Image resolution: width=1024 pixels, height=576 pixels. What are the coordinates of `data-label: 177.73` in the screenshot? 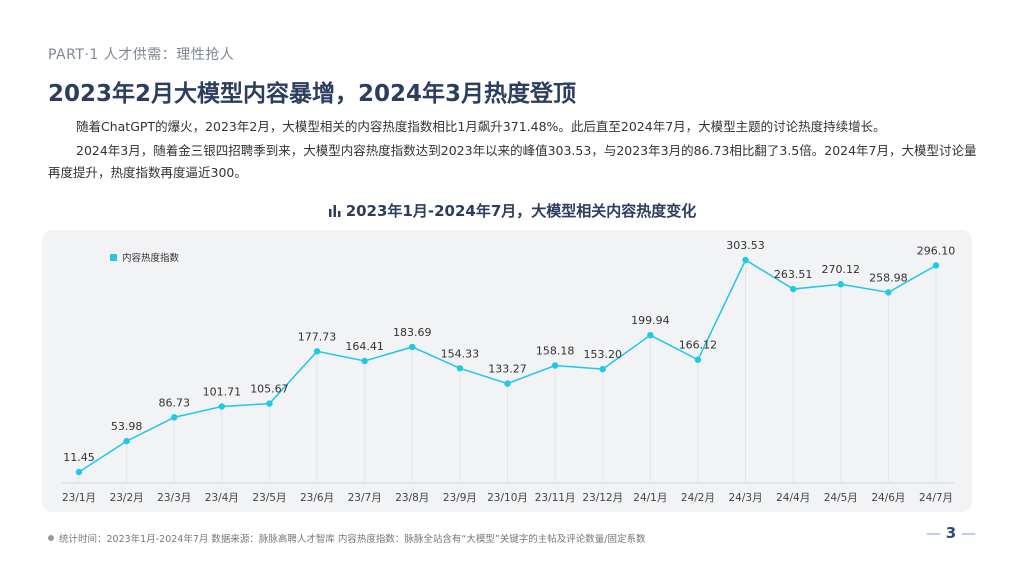 It's located at (317, 336).